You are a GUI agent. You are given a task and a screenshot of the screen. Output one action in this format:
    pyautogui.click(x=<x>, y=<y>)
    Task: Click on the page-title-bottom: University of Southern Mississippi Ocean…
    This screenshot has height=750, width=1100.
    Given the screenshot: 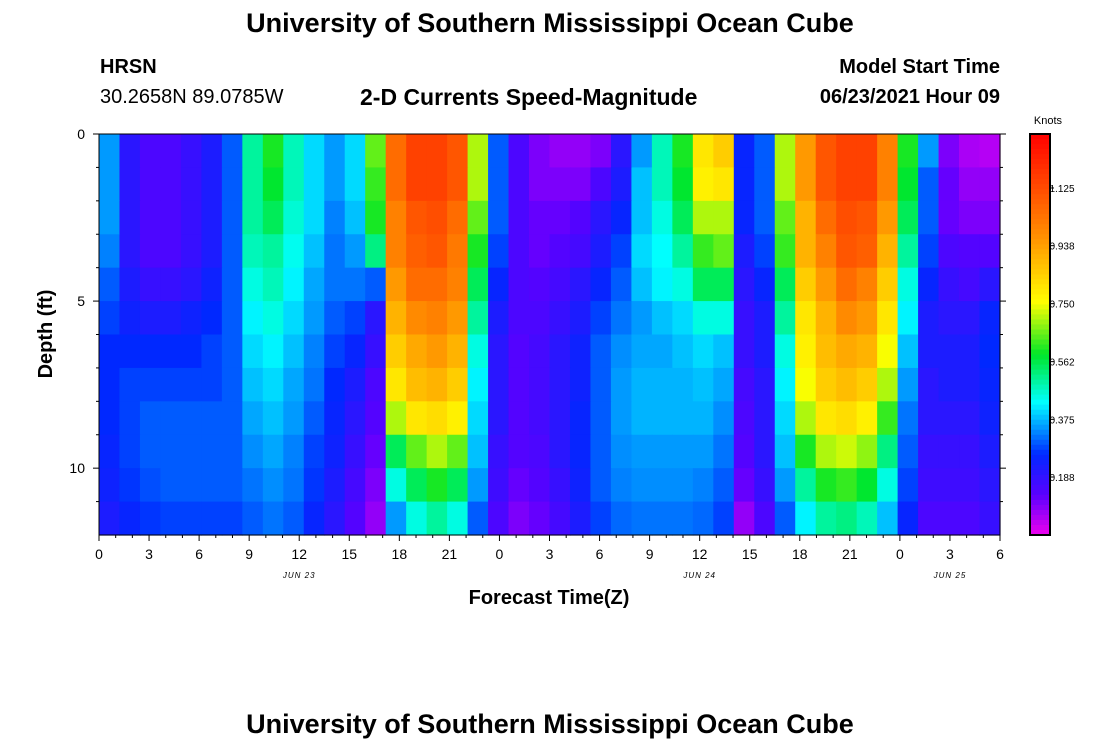 What is the action you would take?
    pyautogui.click(x=550, y=724)
    